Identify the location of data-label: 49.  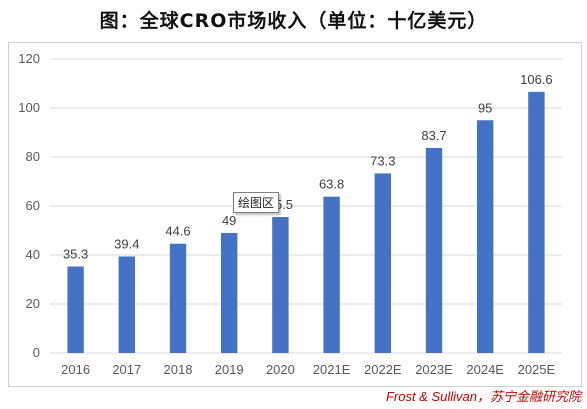
(229, 220).